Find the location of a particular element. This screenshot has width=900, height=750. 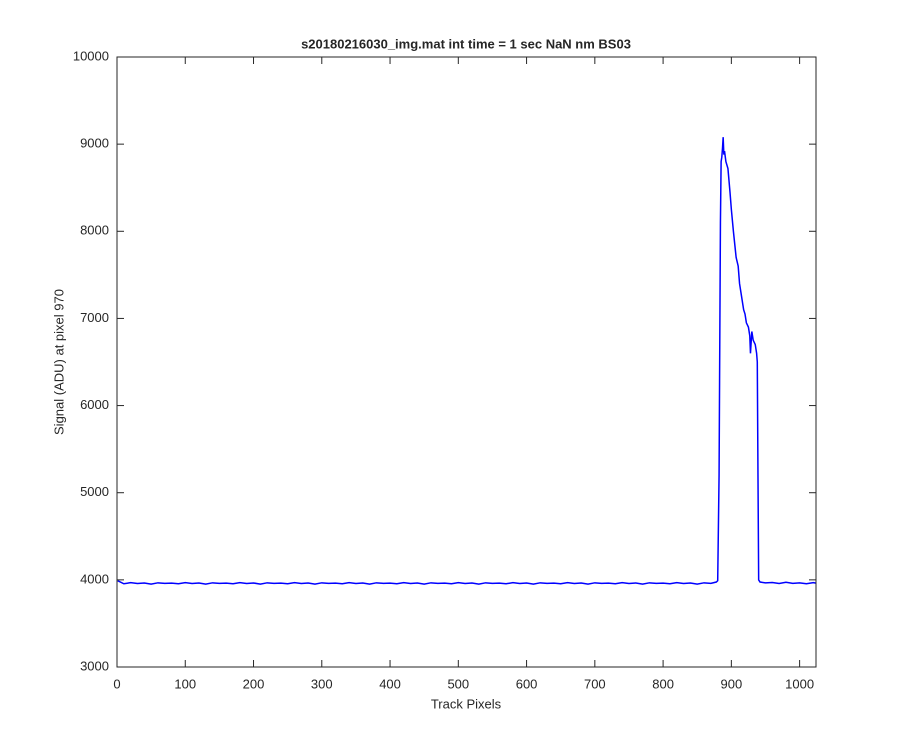

y-tick-label: 5000 is located at coordinates (94, 491).